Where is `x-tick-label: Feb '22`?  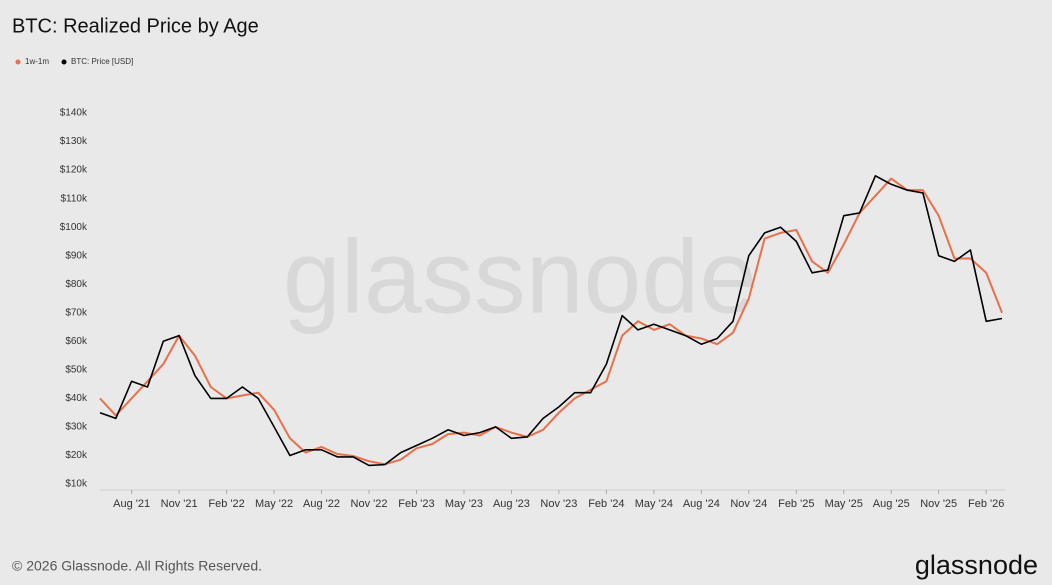 x-tick-label: Feb '22 is located at coordinates (226, 504).